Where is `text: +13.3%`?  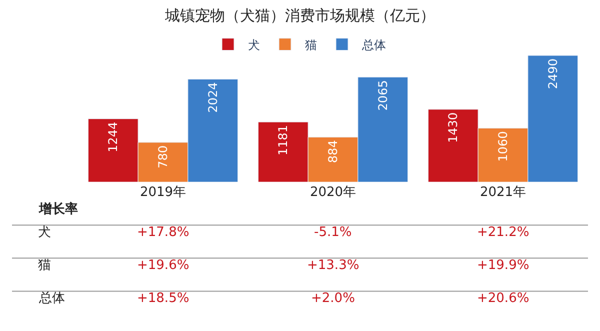 text: +13.3% is located at coordinates (333, 265).